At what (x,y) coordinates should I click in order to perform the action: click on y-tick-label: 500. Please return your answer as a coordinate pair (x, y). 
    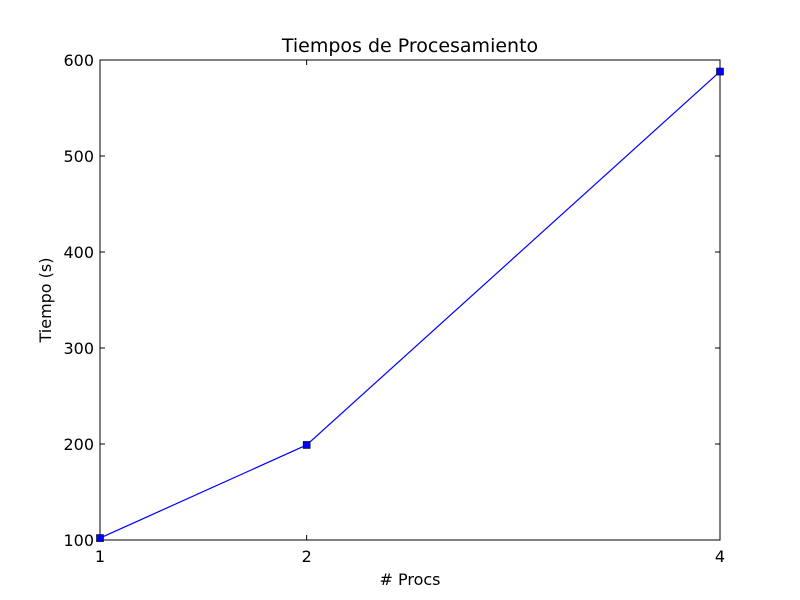
    Looking at the image, I should click on (78, 156).